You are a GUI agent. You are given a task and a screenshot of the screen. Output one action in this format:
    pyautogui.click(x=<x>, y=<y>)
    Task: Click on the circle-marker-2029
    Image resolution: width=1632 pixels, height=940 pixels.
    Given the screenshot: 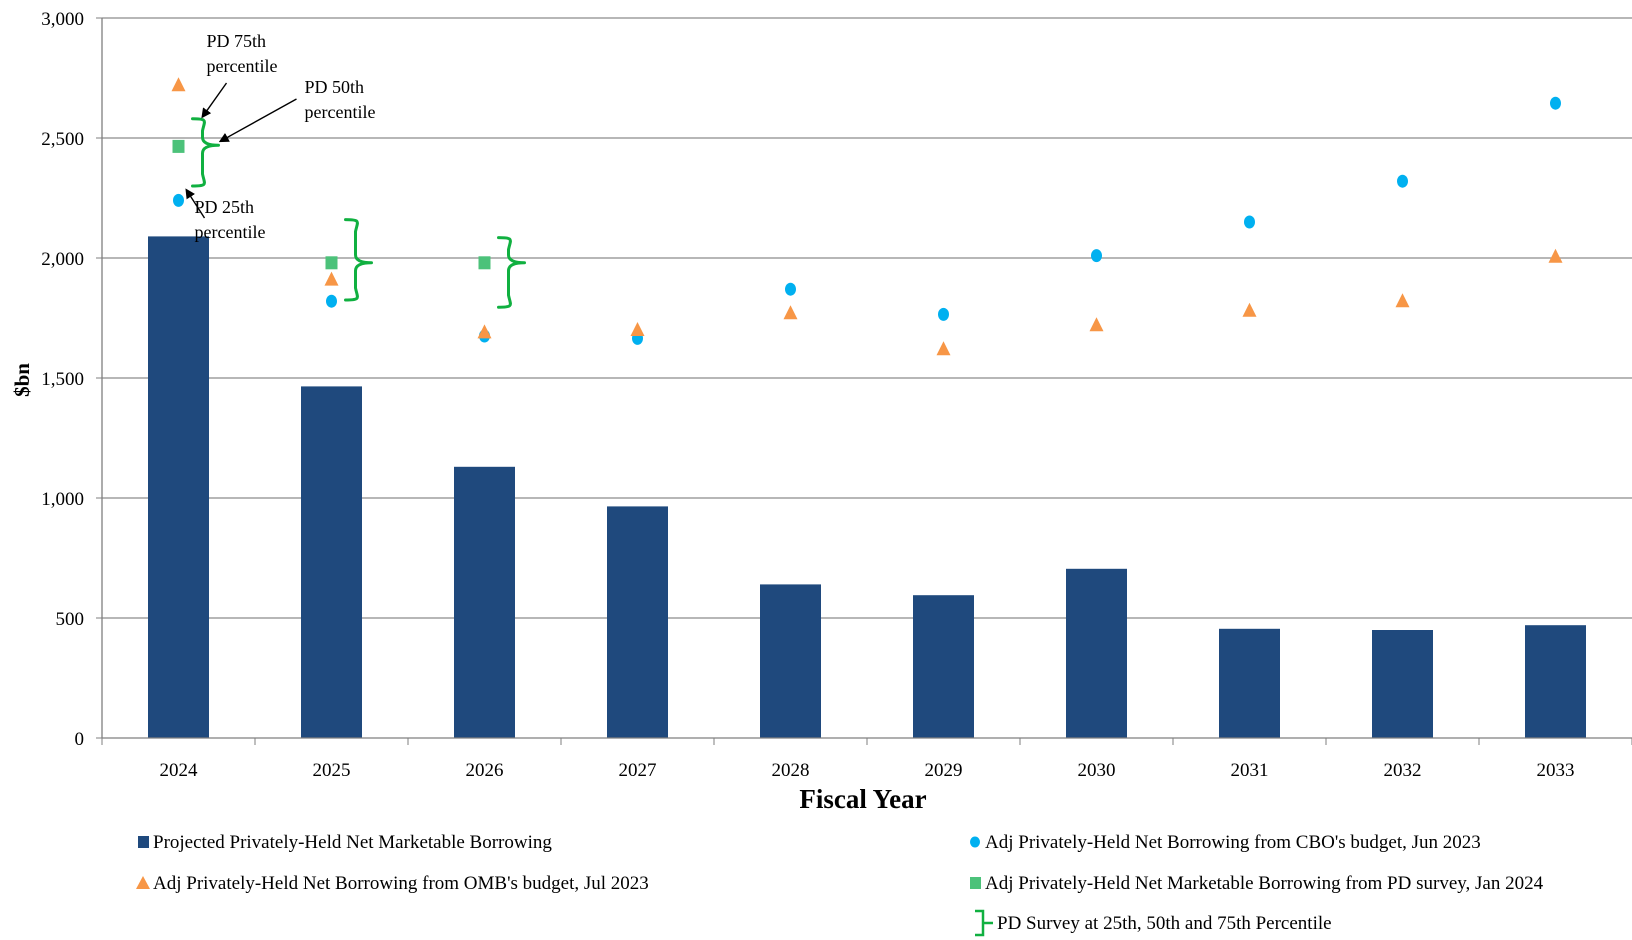 What is the action you would take?
    pyautogui.click(x=943, y=314)
    